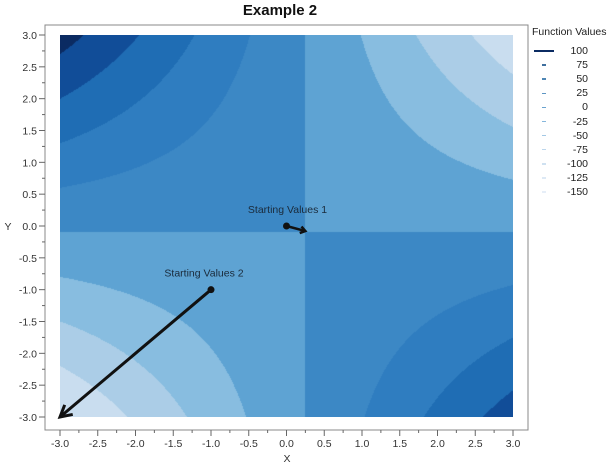 Image resolution: width=615 pixels, height=467 pixels. What do you see at coordinates (28, 323) in the screenshot?
I see `y-tick-label: -1.5` at bounding box center [28, 323].